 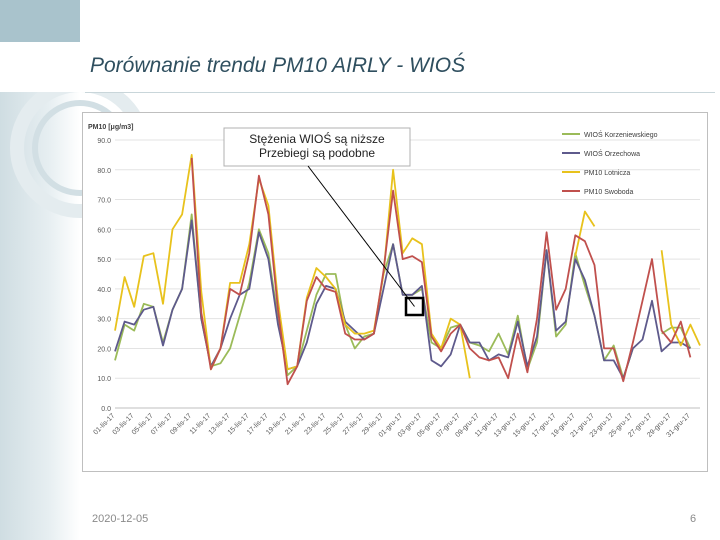 I want to click on legend-entry: PM10 Lotnicza, so click(x=607, y=173).